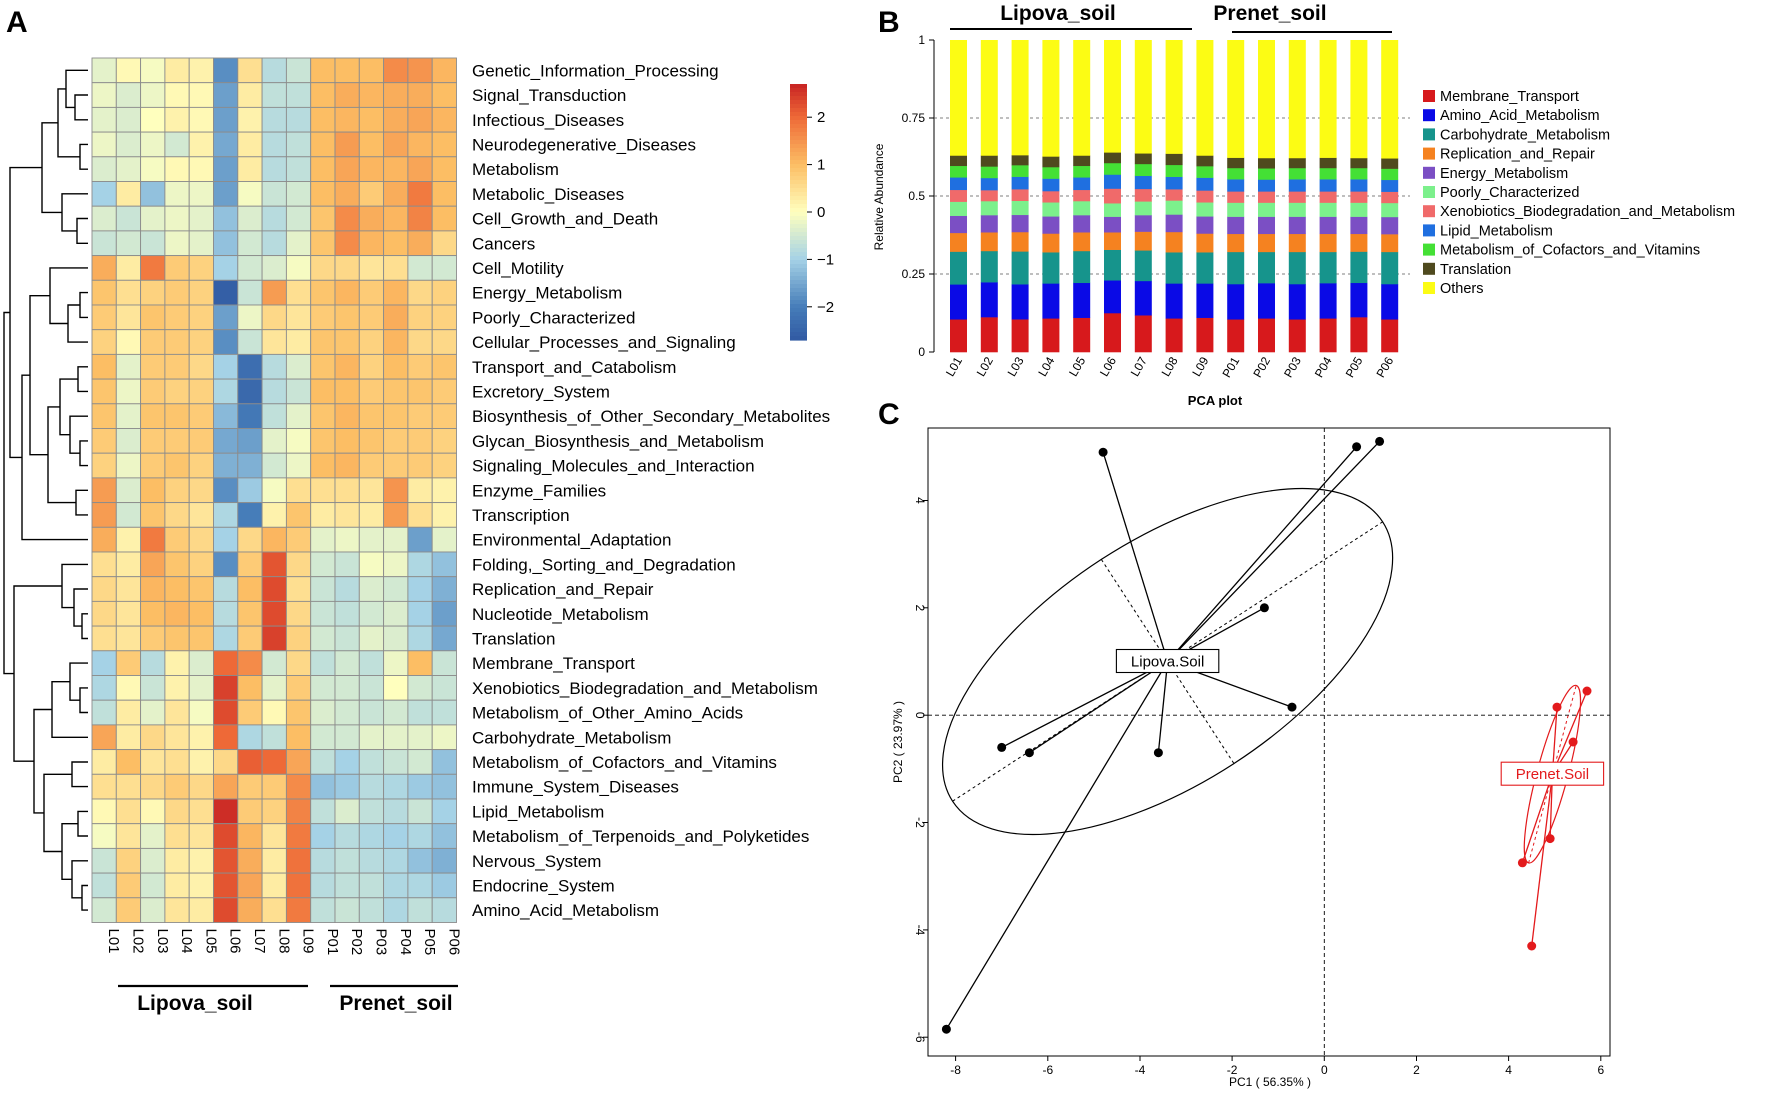 This screenshot has height=1093, width=1772. I want to click on legend-label: Translation, so click(1475, 270).